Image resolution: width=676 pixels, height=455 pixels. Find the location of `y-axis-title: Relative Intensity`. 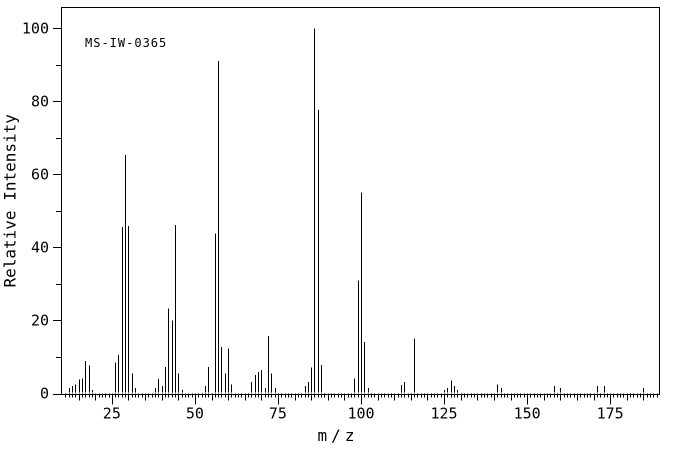

y-axis-title: Relative Intensity is located at coordinates (10, 201).